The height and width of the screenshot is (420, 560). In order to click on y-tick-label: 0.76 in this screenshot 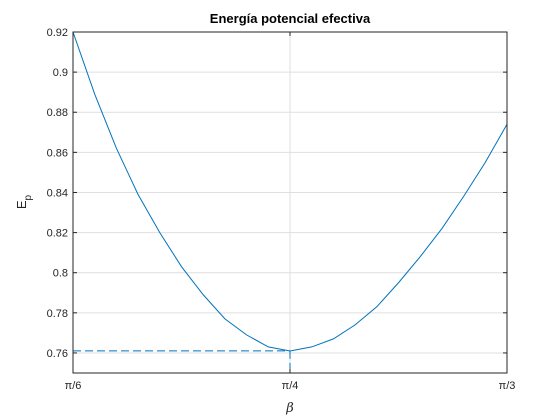, I will do `click(57, 354)`.